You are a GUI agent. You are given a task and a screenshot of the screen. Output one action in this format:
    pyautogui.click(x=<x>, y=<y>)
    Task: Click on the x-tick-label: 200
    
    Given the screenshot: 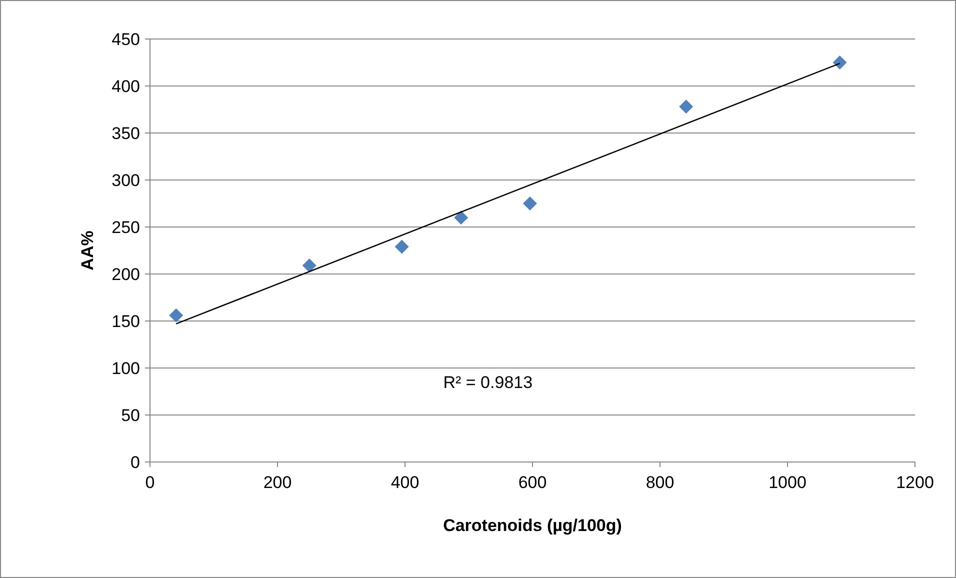 What is the action you would take?
    pyautogui.click(x=277, y=482)
    